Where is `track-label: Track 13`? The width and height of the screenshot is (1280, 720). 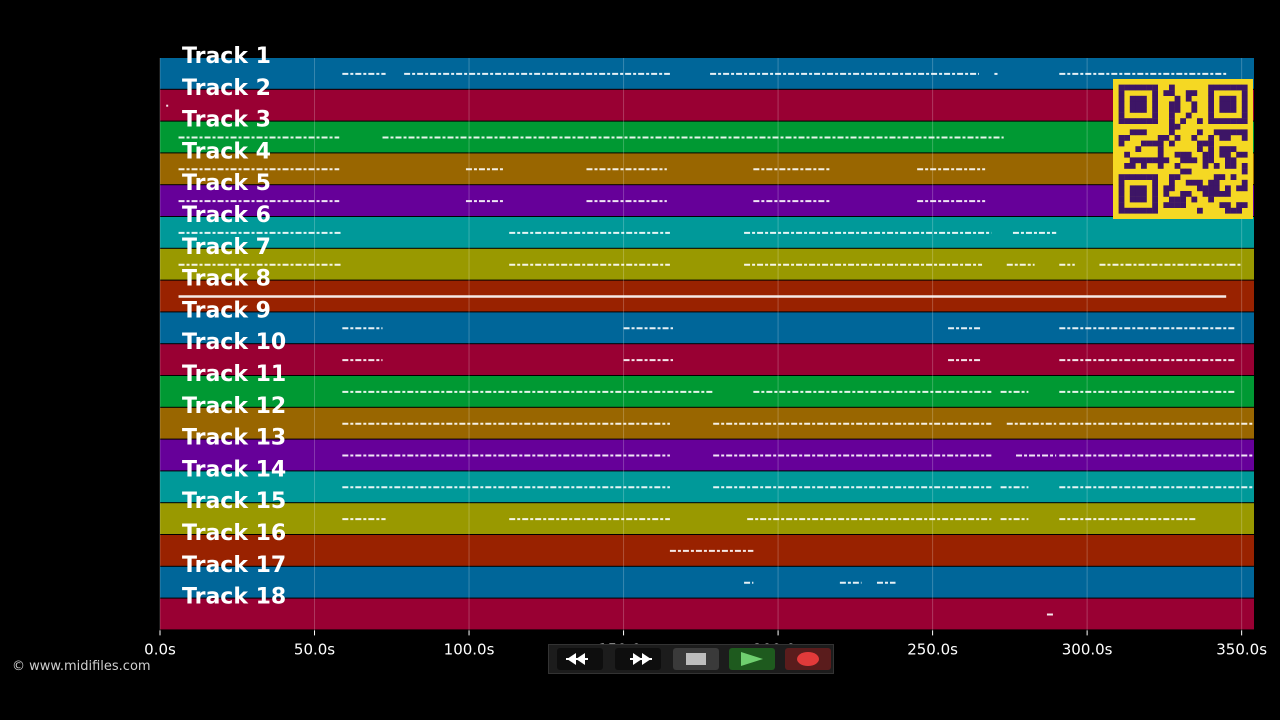 track-label: Track 13 is located at coordinates (234, 438).